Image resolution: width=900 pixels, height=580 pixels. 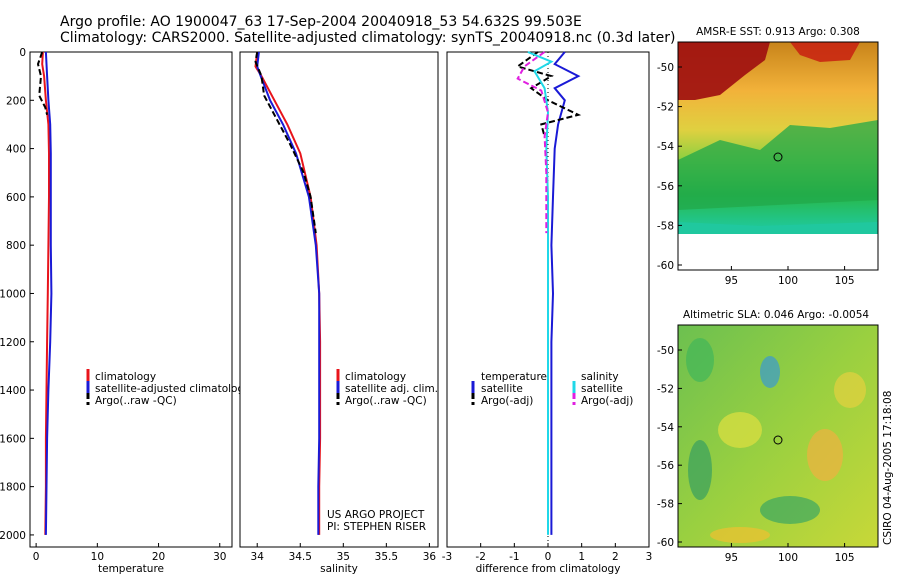 I want to click on diff-legend-sal-satellite-label: satellite, so click(x=602, y=389).